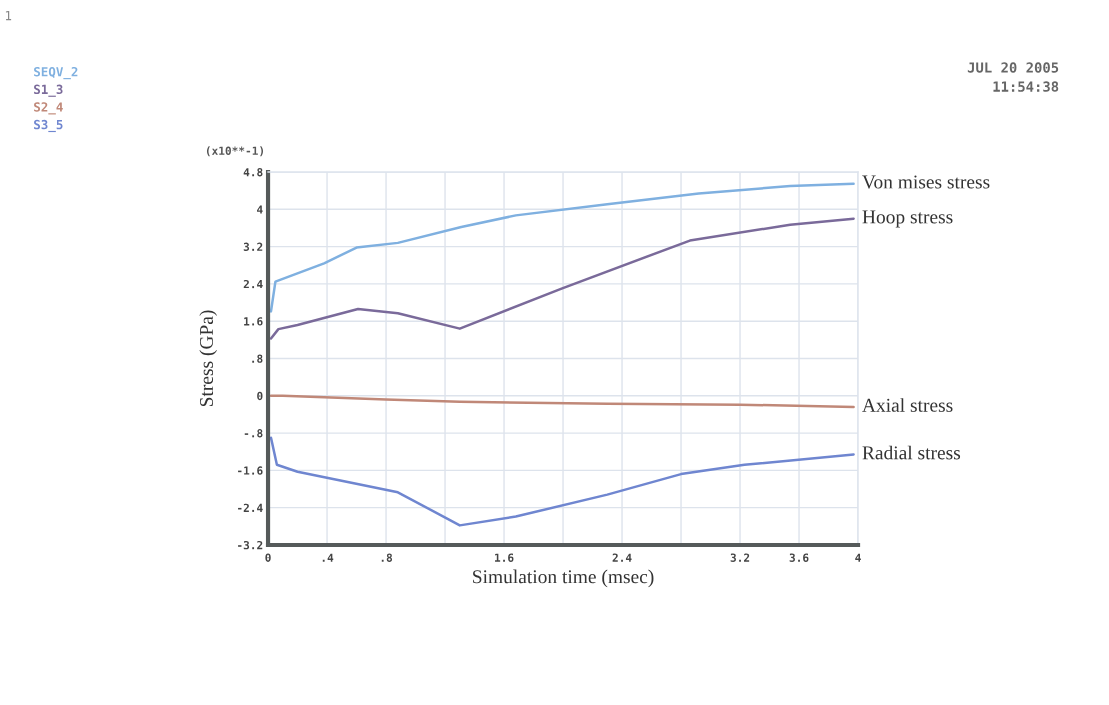  What do you see at coordinates (235, 151) in the screenshot?
I see `text: (x10**-1)` at bounding box center [235, 151].